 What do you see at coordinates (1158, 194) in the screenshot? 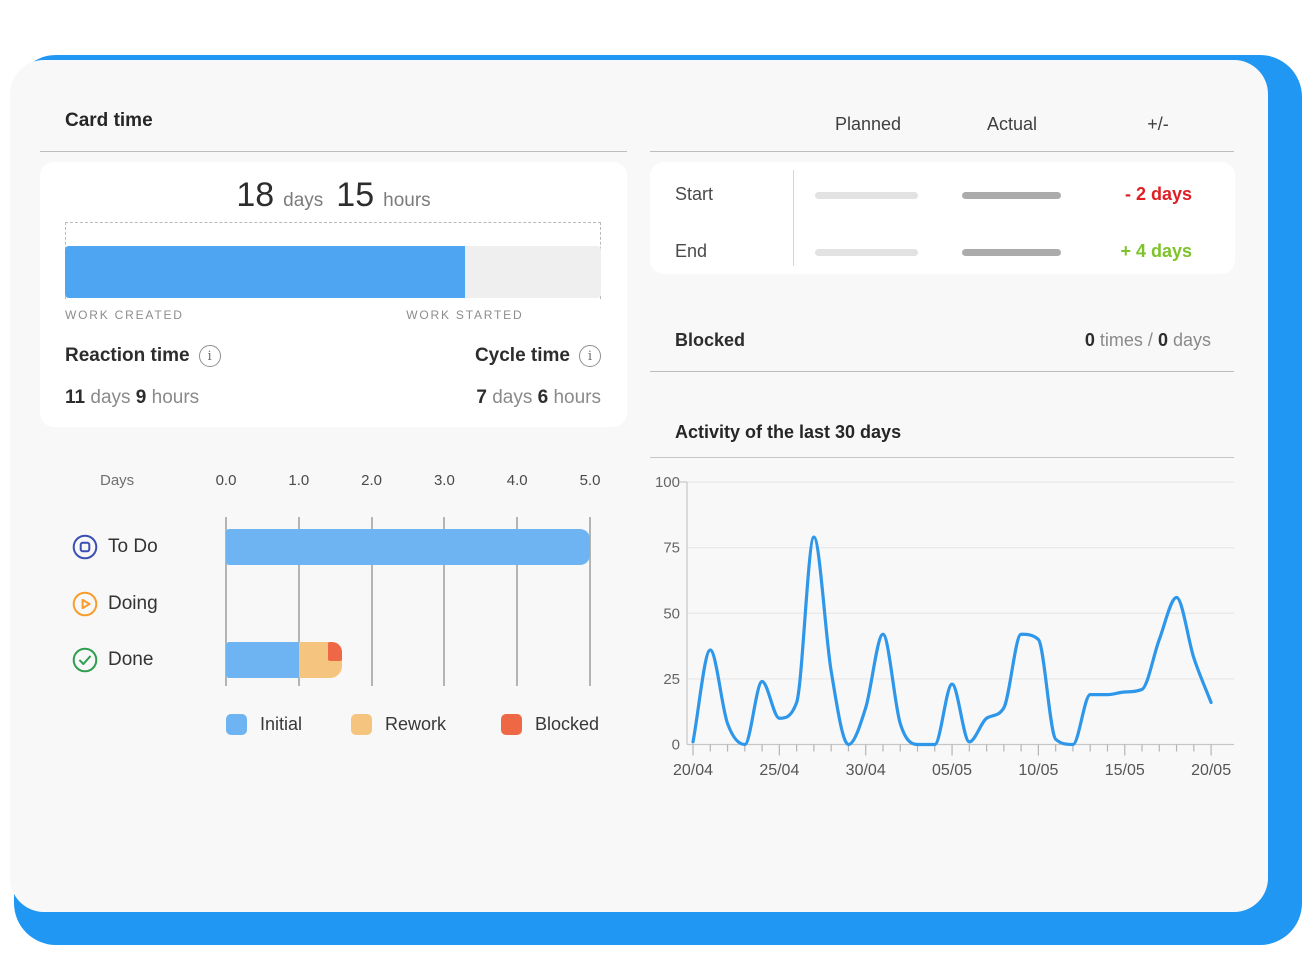
I see `start-delta-value: - 2 days` at bounding box center [1158, 194].